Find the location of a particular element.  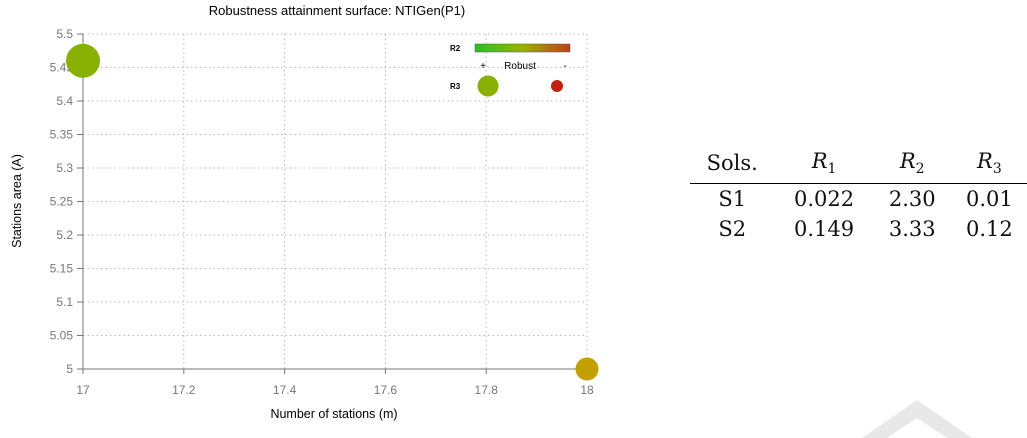

x-tick-label: 17.8 is located at coordinates (487, 390).